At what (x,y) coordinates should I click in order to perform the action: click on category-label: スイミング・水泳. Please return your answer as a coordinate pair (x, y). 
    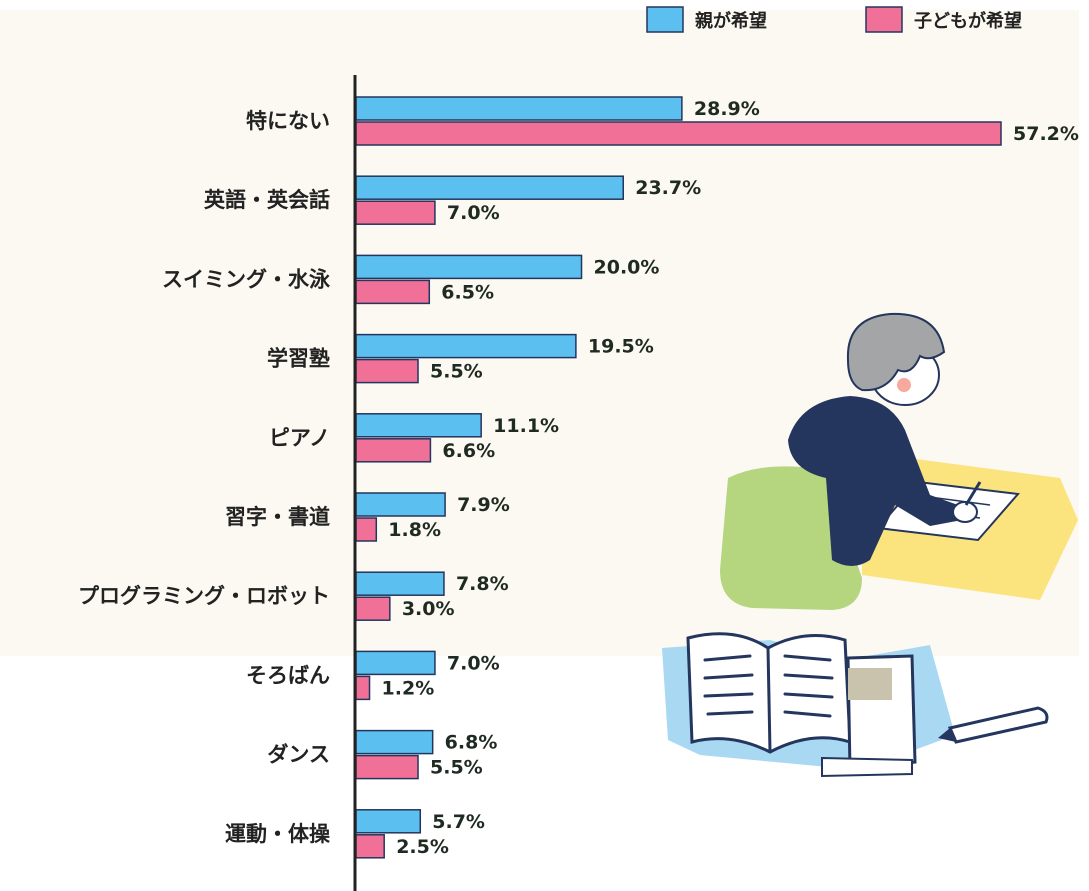
    Looking at the image, I should click on (246, 279).